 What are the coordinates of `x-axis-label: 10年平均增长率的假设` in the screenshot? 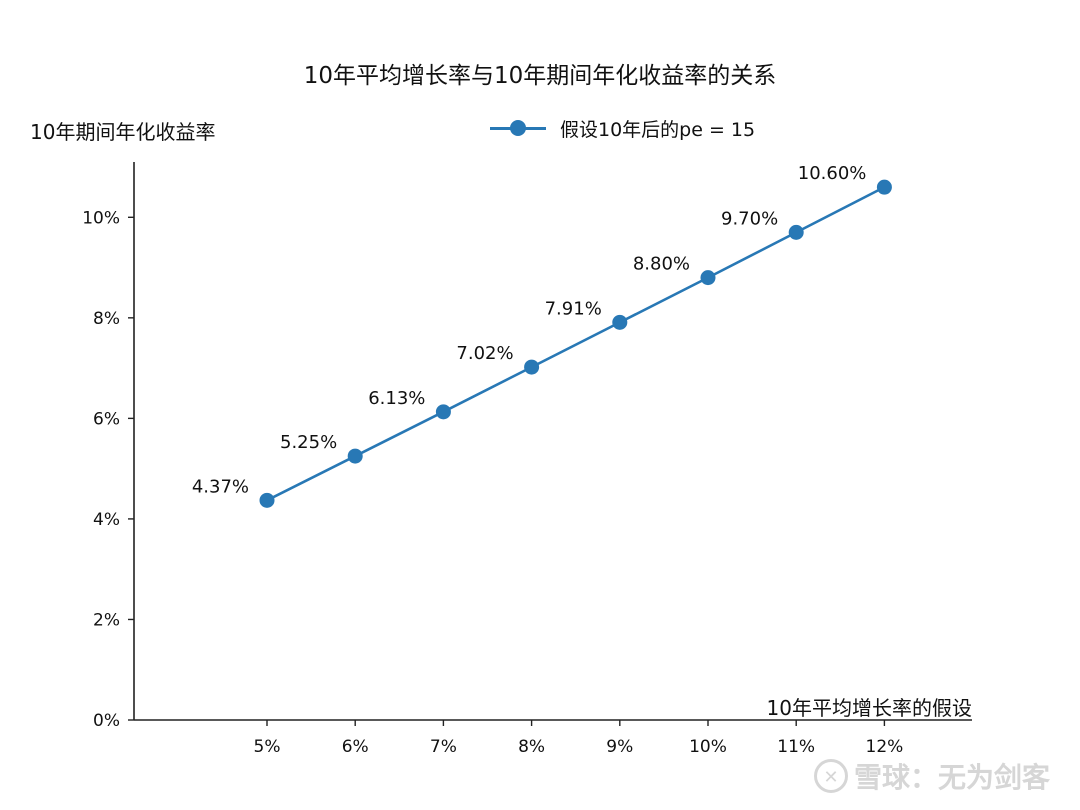 It's located at (869, 708).